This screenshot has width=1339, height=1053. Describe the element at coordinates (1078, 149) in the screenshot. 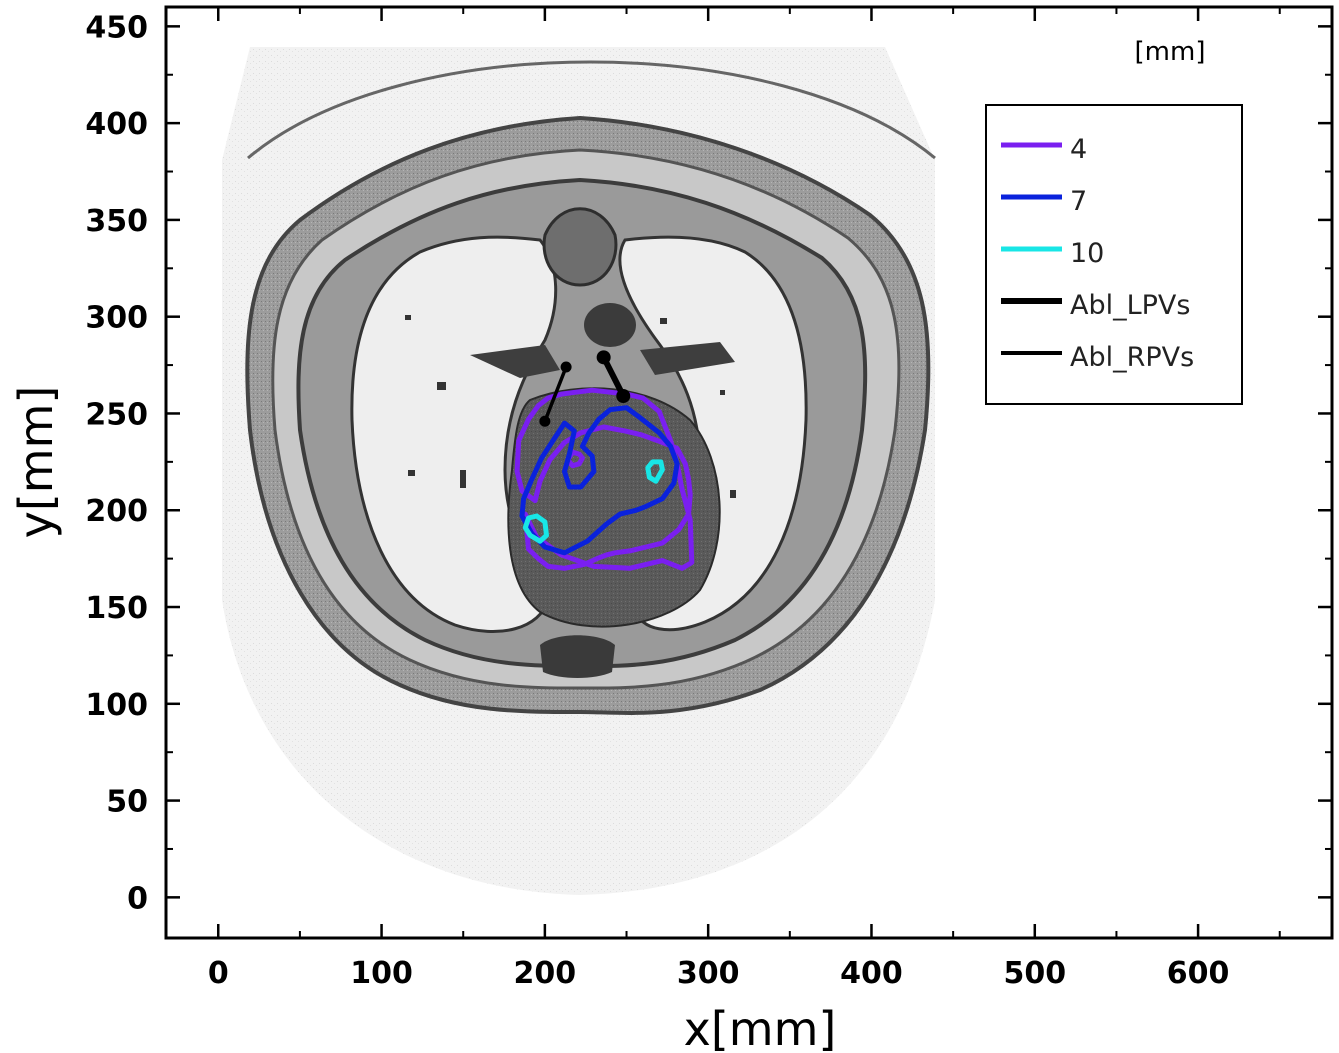

I see `legend-label: 4` at that location.